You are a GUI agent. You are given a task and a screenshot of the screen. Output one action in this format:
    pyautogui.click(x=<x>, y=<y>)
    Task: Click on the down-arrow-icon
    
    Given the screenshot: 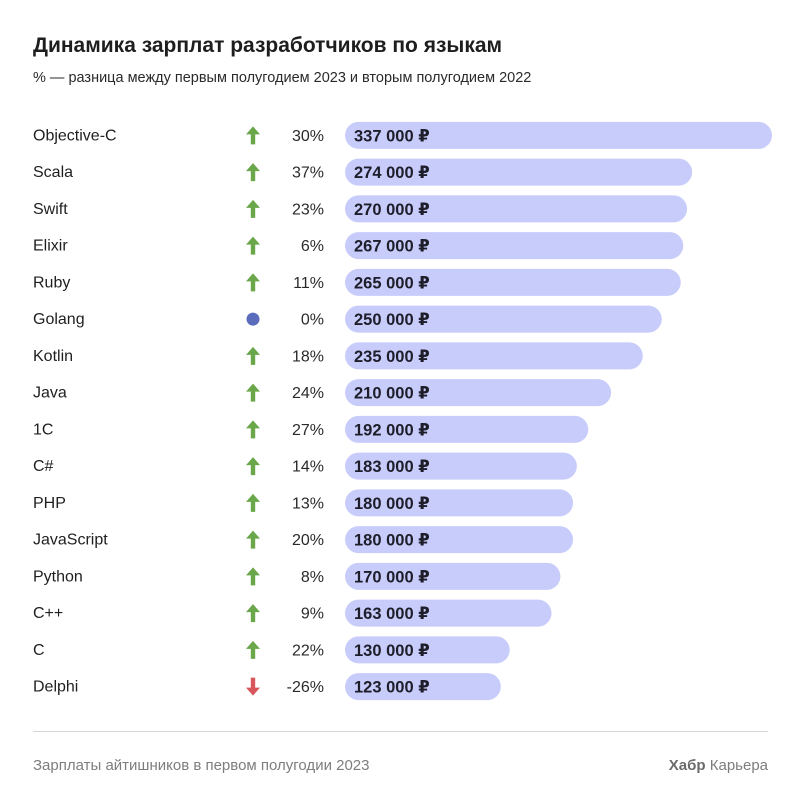 What is the action you would take?
    pyautogui.click(x=253, y=686)
    